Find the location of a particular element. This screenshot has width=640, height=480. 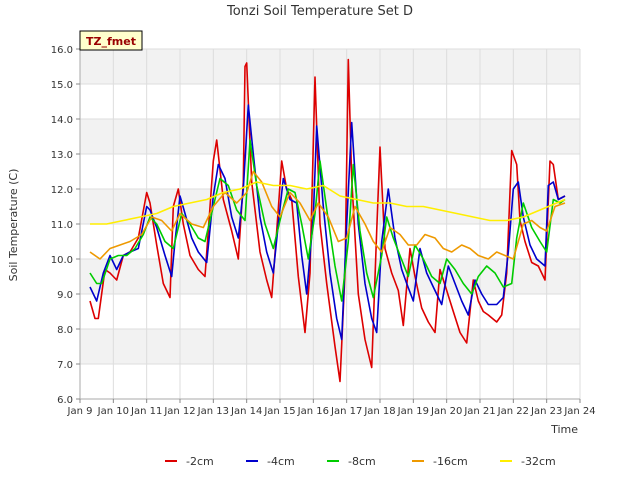

y-tick-label: 11.0 is located at coordinates (62, 225).